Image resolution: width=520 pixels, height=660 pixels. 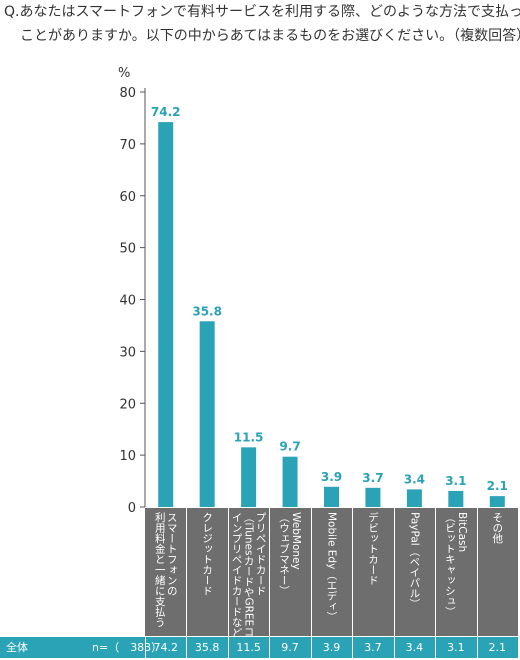 What do you see at coordinates (248, 580) in the screenshot?
I see `category-label: プリペイドカード （iTunesカードやGREEコ インプリペイドカードなど）` at bounding box center [248, 580].